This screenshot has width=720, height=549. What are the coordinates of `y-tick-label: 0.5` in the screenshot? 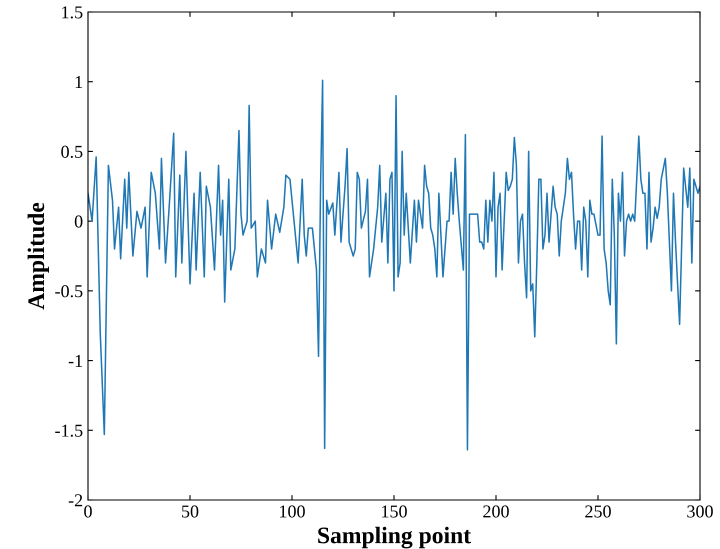 It's located at (71, 152).